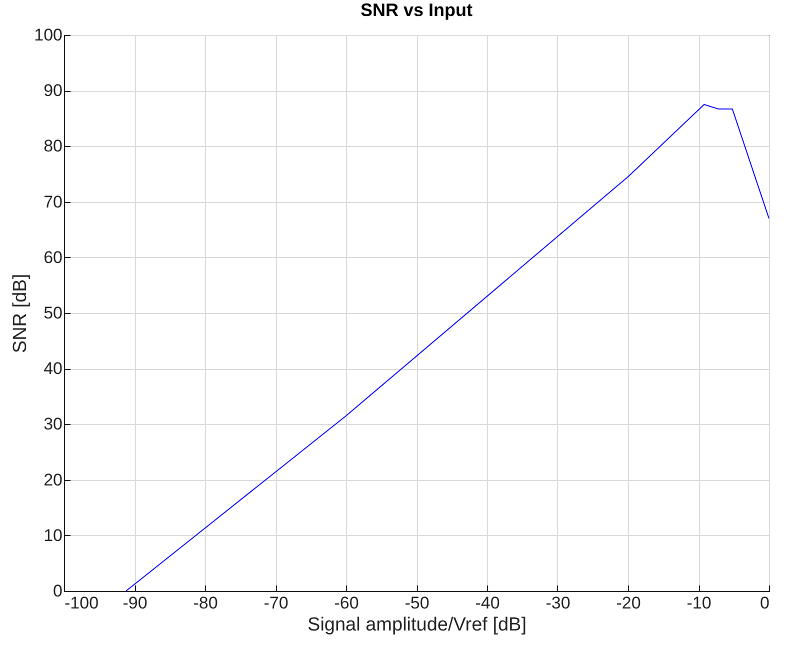 Image resolution: width=799 pixels, height=661 pixels. I want to click on y-tick-label: 70, so click(53, 202).